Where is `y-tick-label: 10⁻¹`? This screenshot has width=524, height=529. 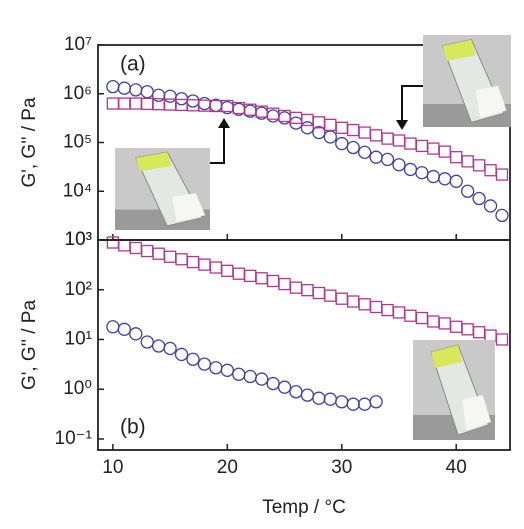
y-tick-label: 10⁻¹ is located at coordinates (74, 438).